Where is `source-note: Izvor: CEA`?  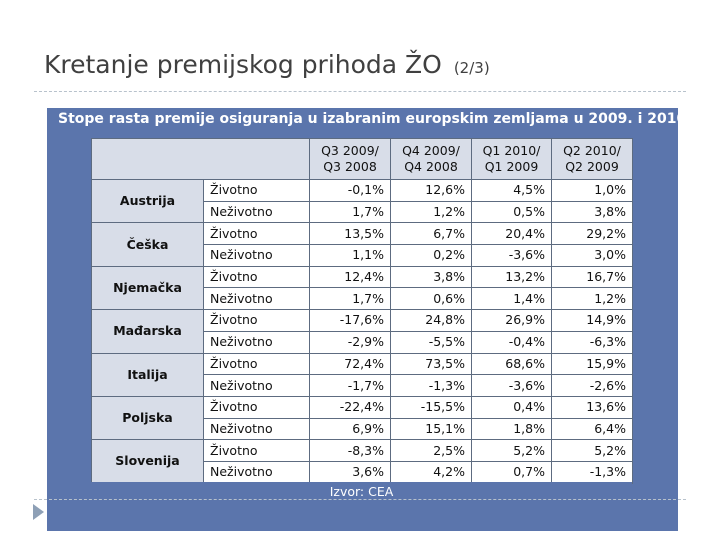 source-note: Izvor: CEA is located at coordinates (361, 491).